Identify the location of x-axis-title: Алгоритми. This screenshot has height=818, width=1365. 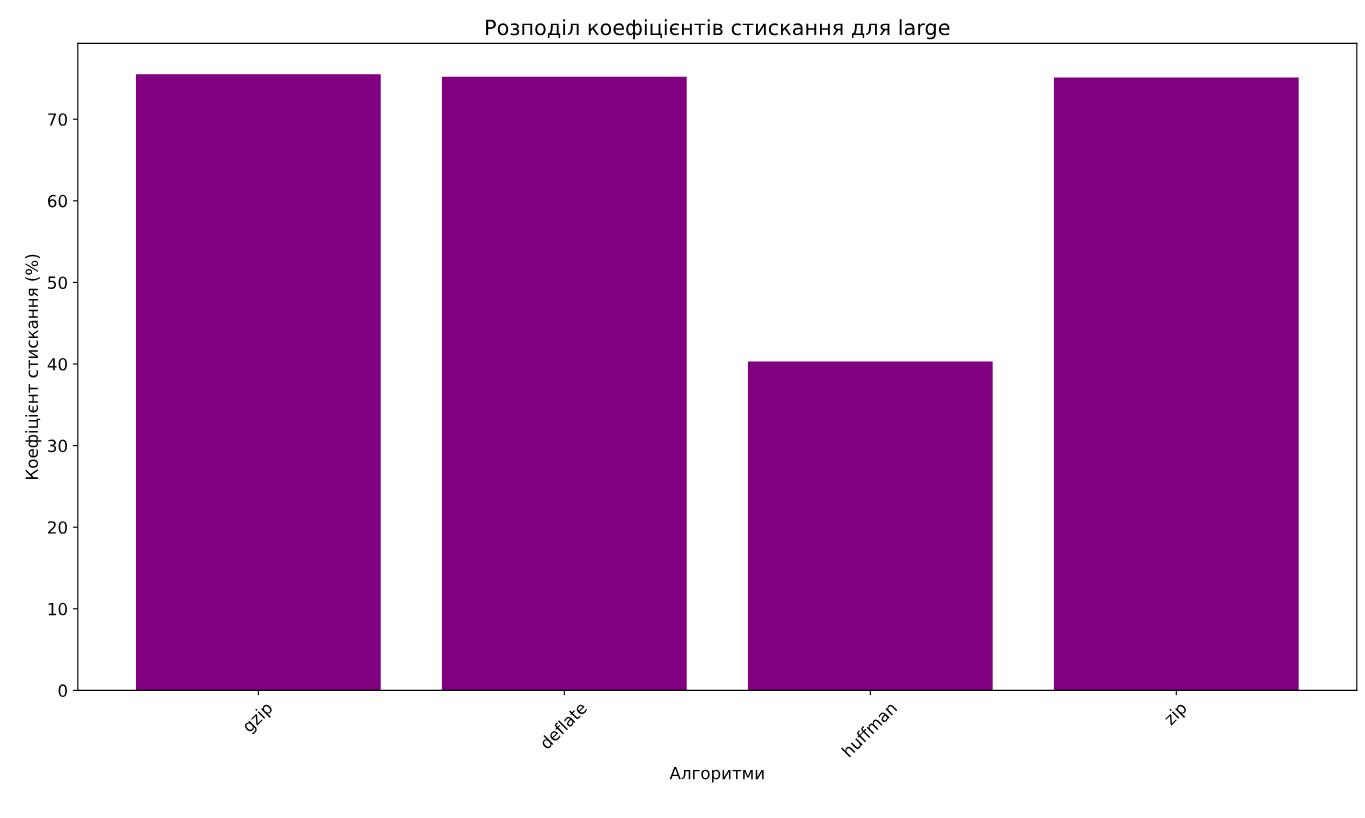
(716, 774).